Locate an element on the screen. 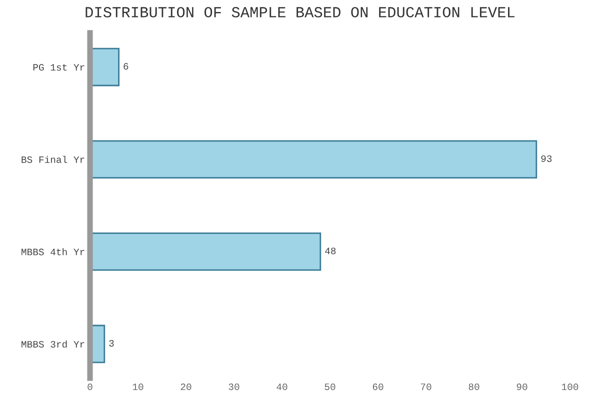 The width and height of the screenshot is (600, 411). y-tick-label: PG 1st Yr is located at coordinates (58, 67).